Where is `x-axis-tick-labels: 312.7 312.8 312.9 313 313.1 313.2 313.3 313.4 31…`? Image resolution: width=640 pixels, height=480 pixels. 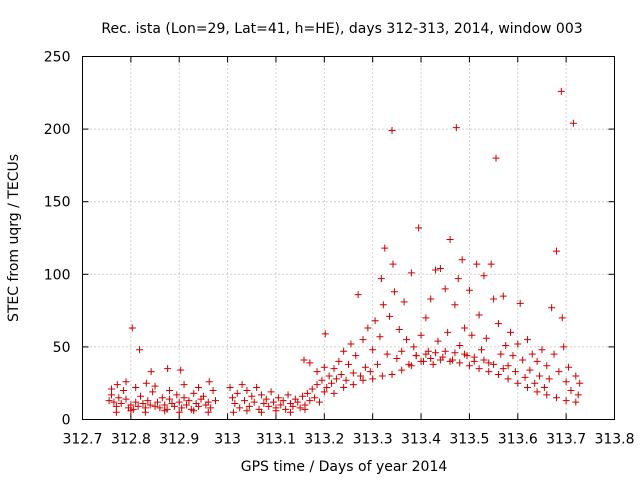
x-axis-tick-labels: 312.7 312.8 312.9 313 313.1 313.2 313.3 313.4 31… is located at coordinates (348, 440).